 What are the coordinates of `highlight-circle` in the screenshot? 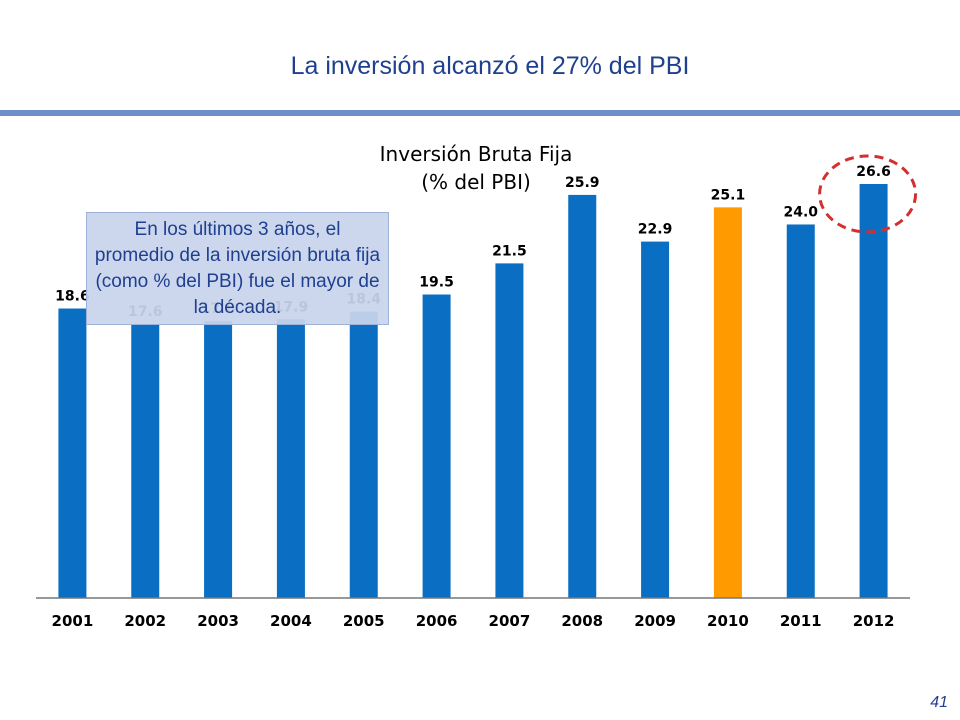 It's located at (868, 194).